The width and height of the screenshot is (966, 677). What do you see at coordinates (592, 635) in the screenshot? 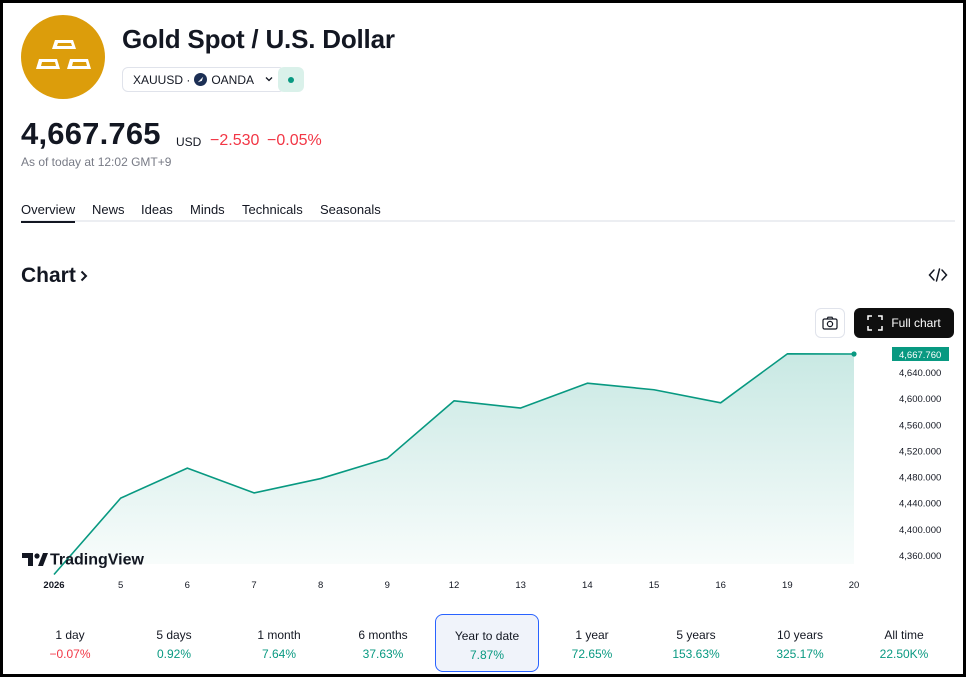
I see `range-label: 1 year` at bounding box center [592, 635].